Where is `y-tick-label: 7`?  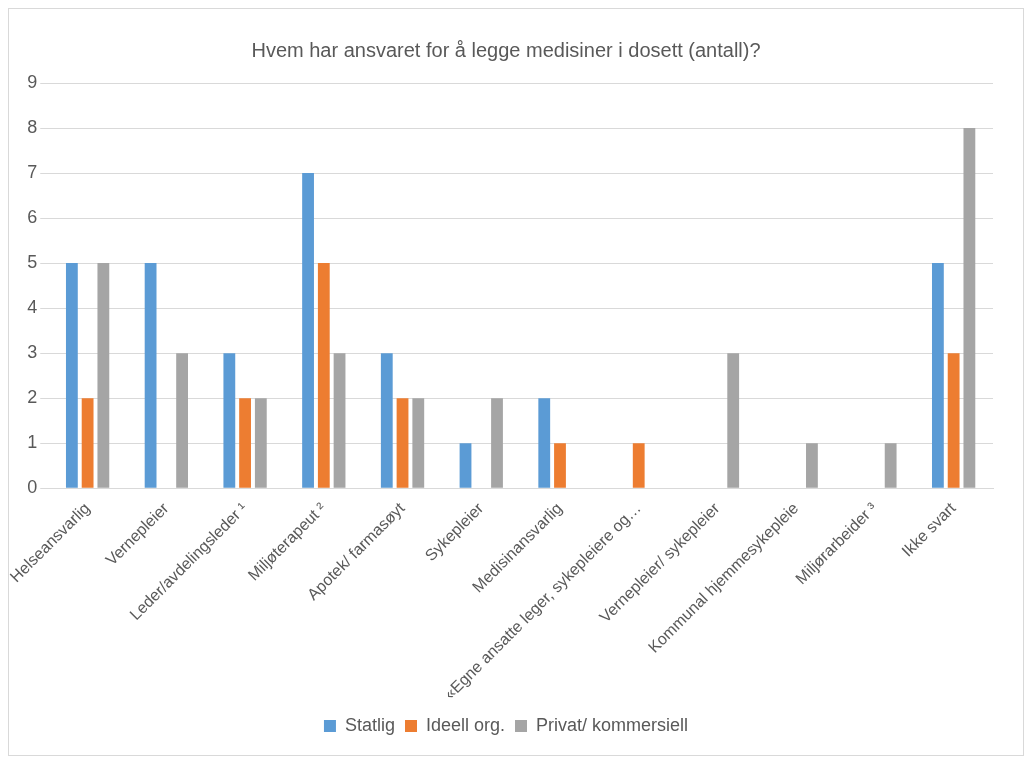
y-tick-label: 7 is located at coordinates (32, 172).